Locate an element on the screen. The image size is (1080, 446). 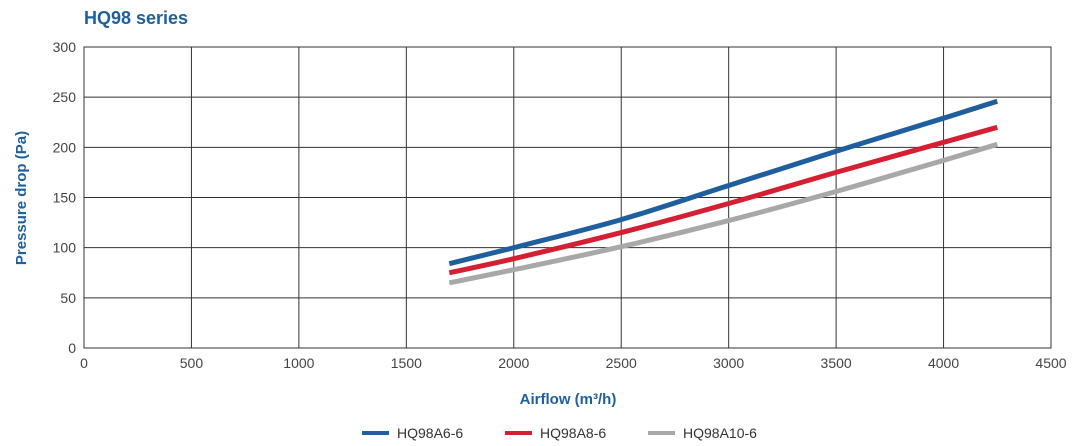
y-tick-label: 200 is located at coordinates (65, 147).